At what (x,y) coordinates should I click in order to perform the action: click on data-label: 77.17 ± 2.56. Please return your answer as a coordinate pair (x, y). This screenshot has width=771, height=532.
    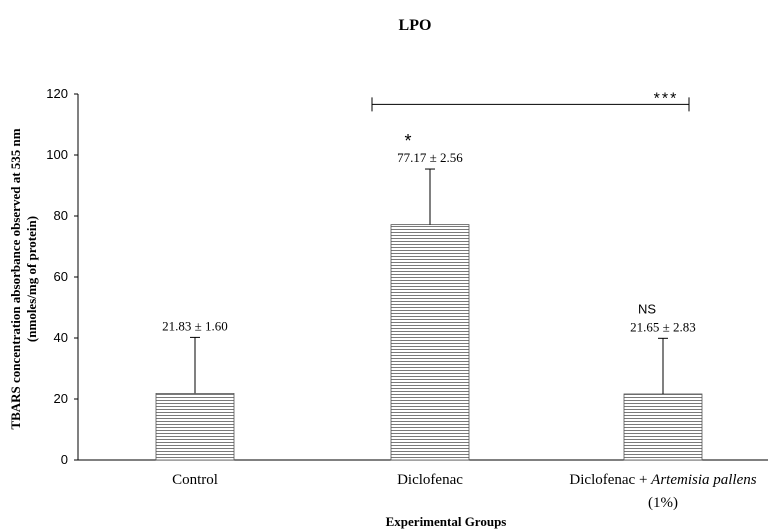
    Looking at the image, I should click on (430, 157).